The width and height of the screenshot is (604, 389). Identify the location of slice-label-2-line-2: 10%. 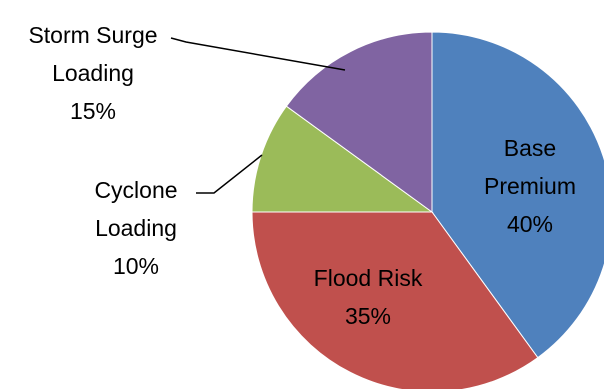
(136, 266).